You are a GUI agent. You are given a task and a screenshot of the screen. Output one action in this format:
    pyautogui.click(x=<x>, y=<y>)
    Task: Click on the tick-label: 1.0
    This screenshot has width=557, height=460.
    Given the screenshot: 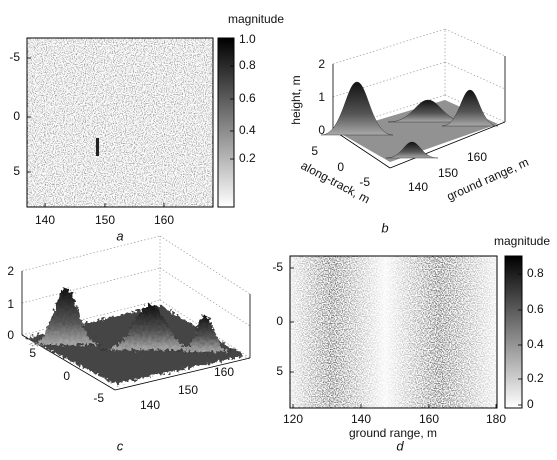 What is the action you would take?
    pyautogui.click(x=247, y=39)
    